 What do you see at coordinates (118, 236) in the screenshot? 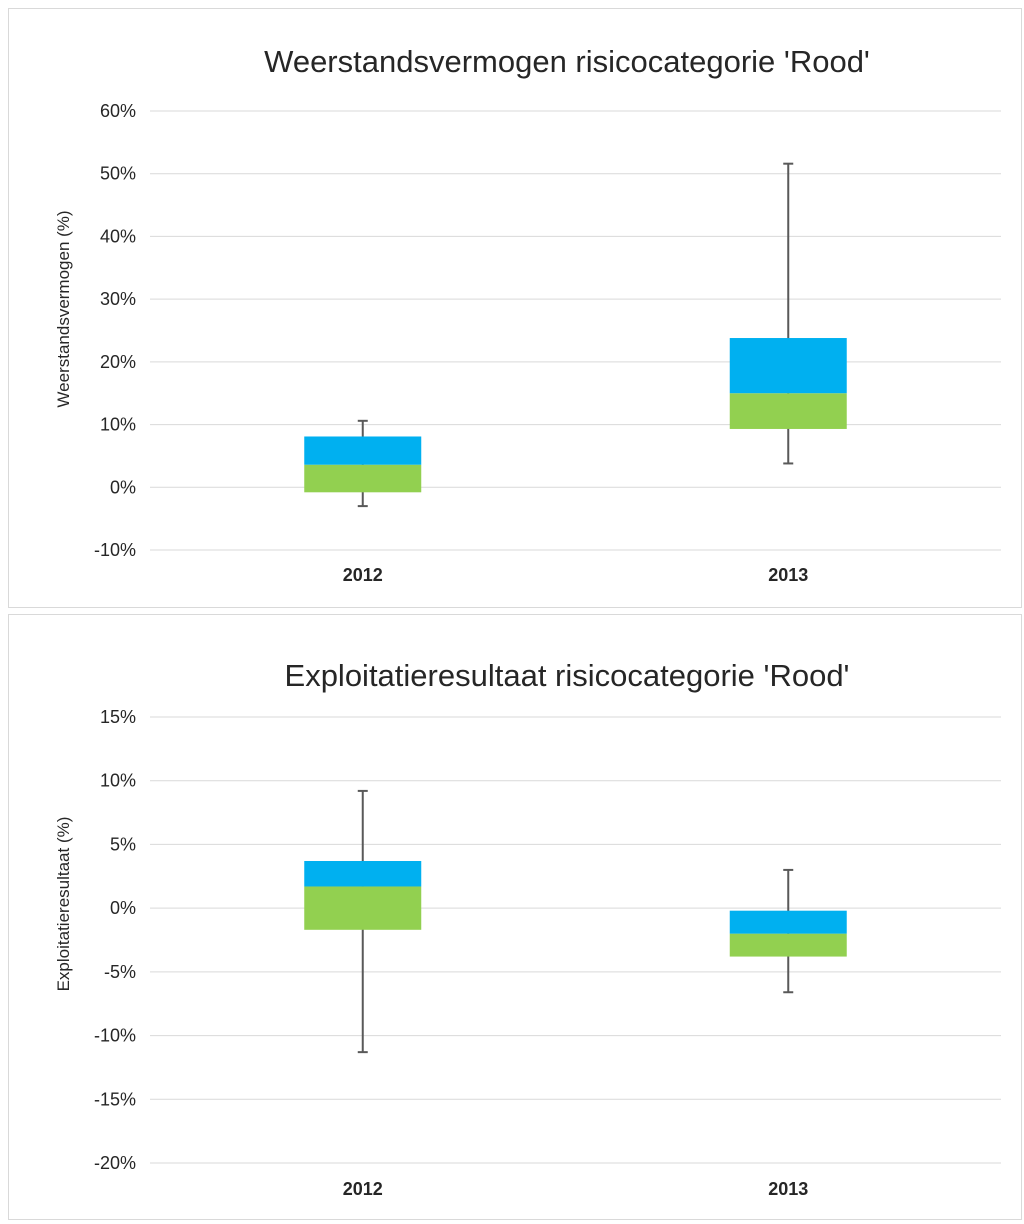
I see `y-tick-label: 40%` at bounding box center [118, 236].